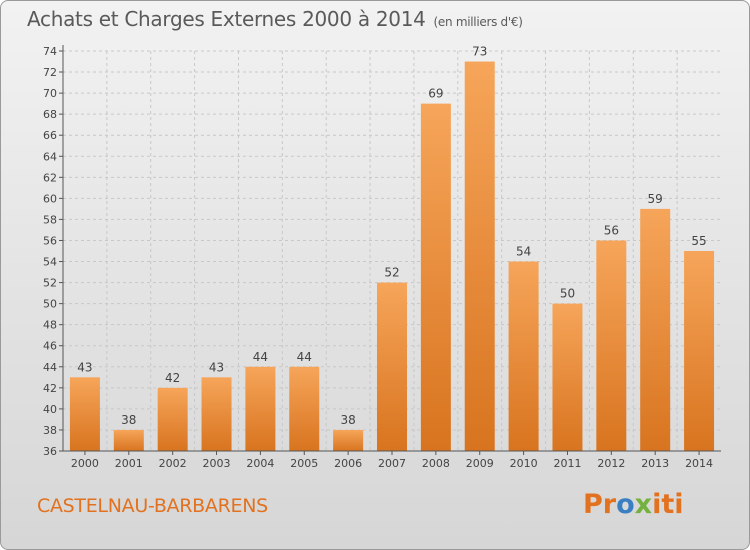  Describe the element at coordinates (50, 430) in the screenshot. I see `y-tick-label: 38` at that location.